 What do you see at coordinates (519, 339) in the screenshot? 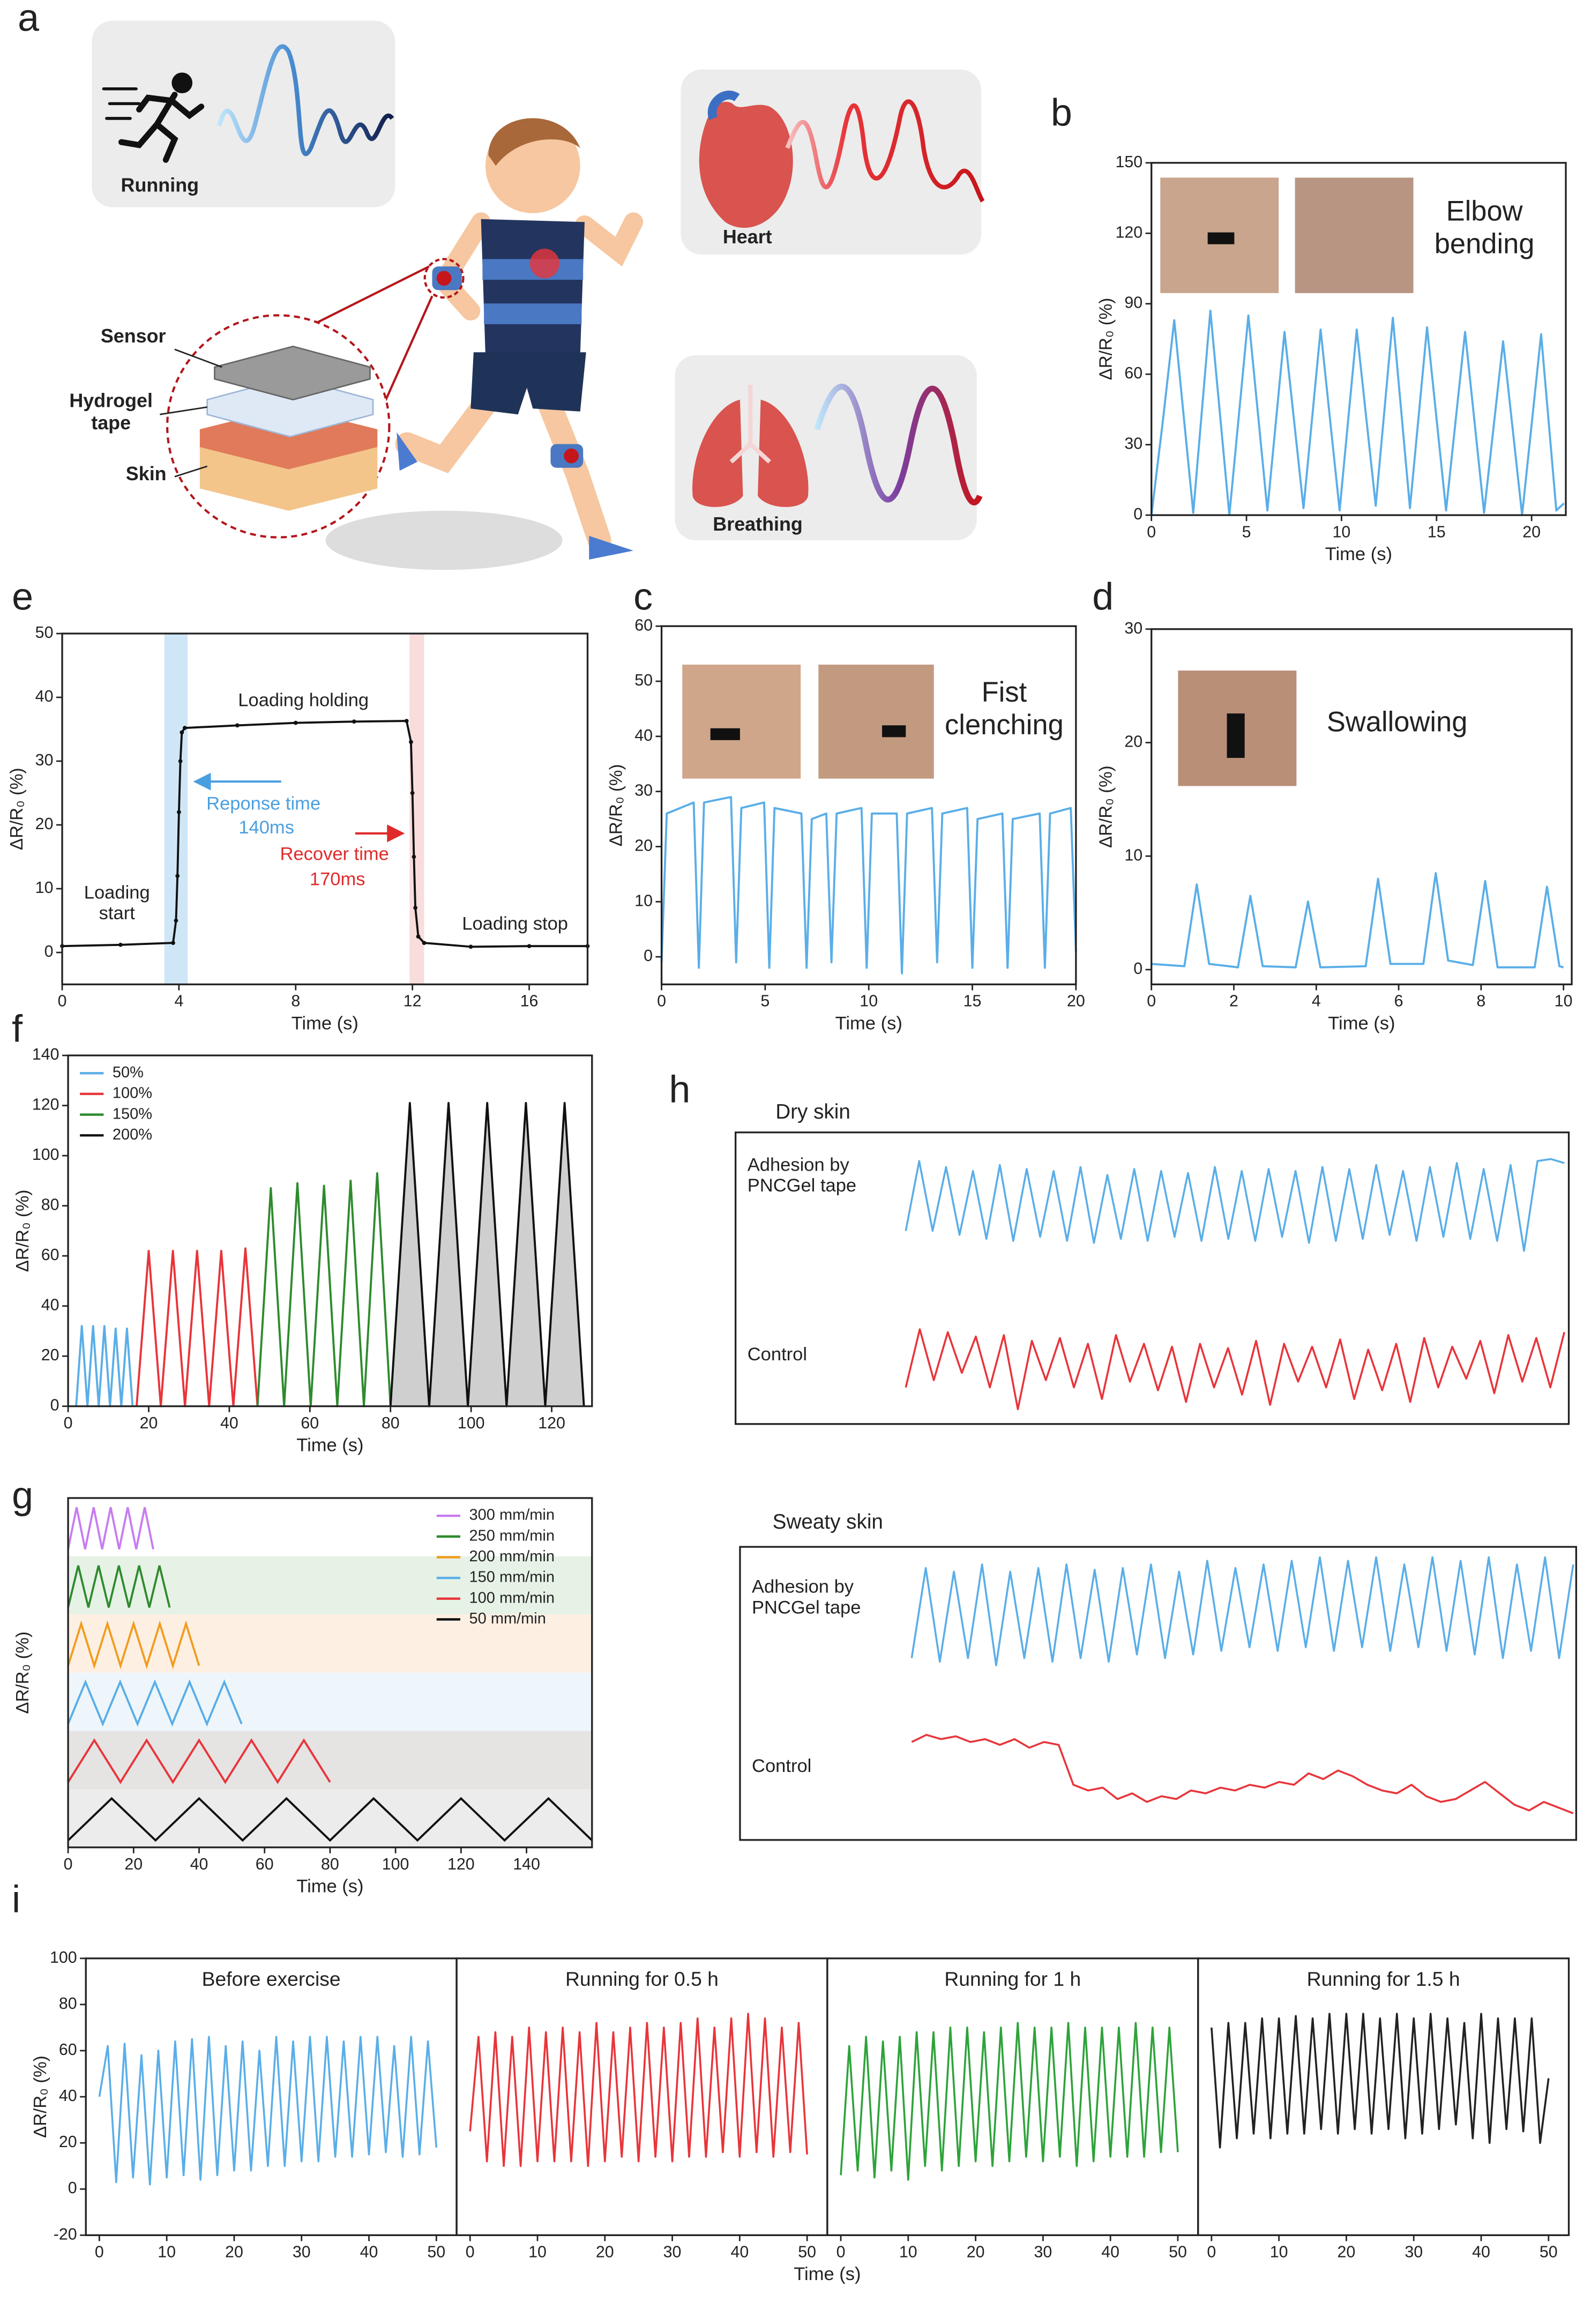
I see `runner` at bounding box center [519, 339].